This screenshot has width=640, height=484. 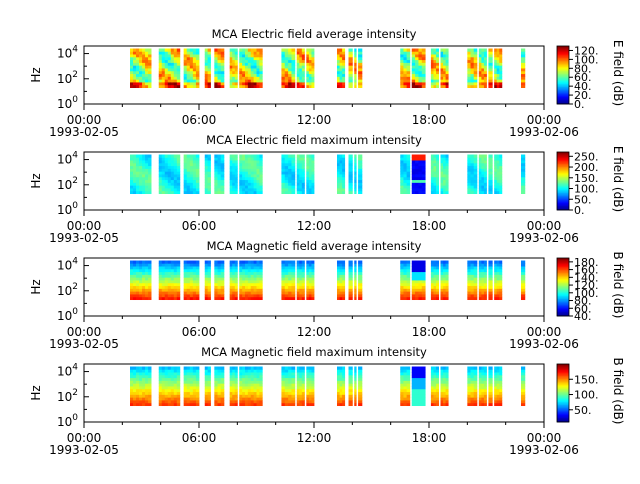 What do you see at coordinates (199, 332) in the screenshot?
I see `x-tick-label: 06:00` at bounding box center [199, 332].